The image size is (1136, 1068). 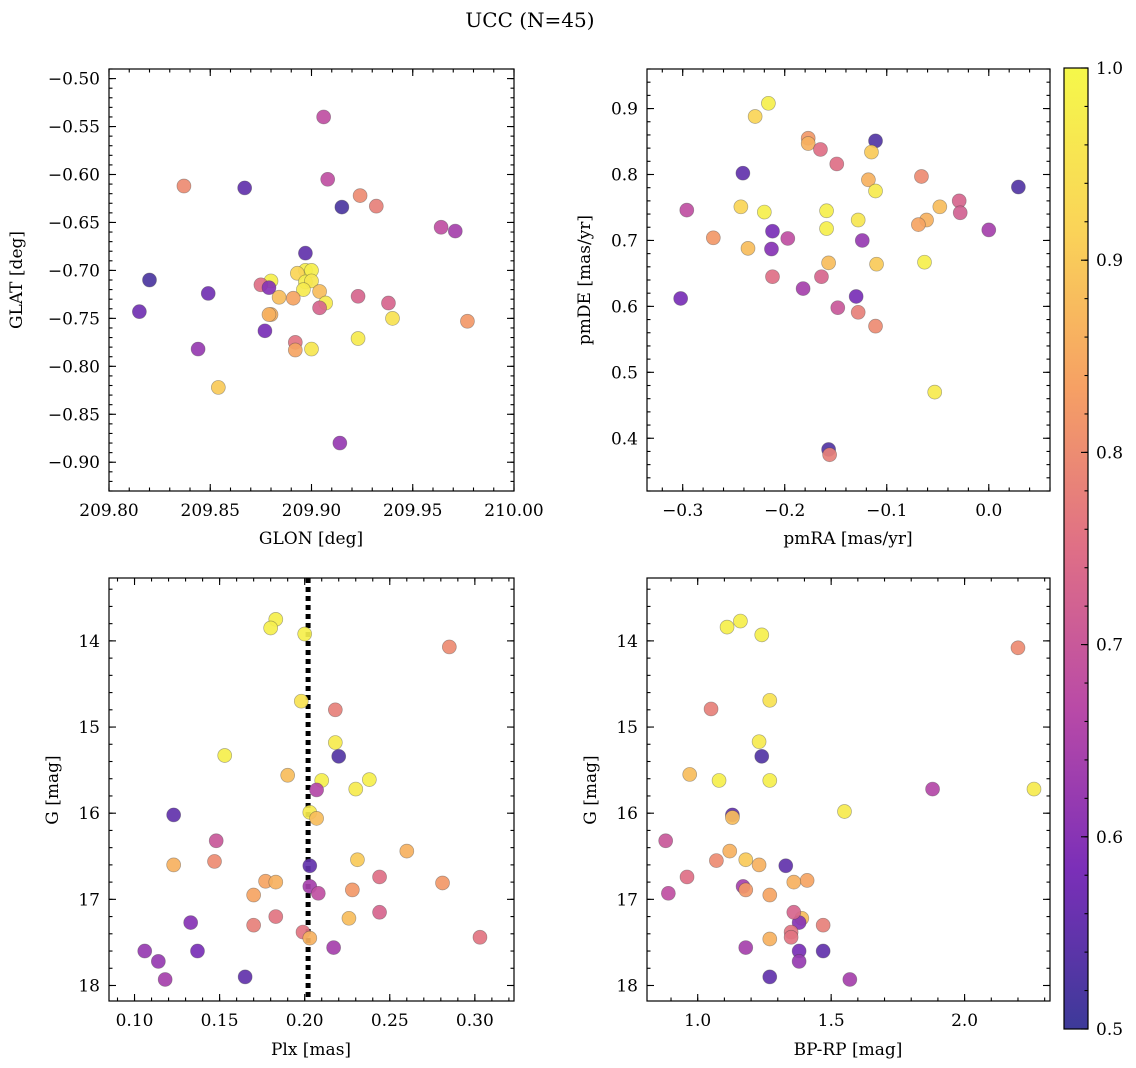 What do you see at coordinates (624, 176) in the screenshot?
I see `y-tick-label: 0.8` at bounding box center [624, 176].